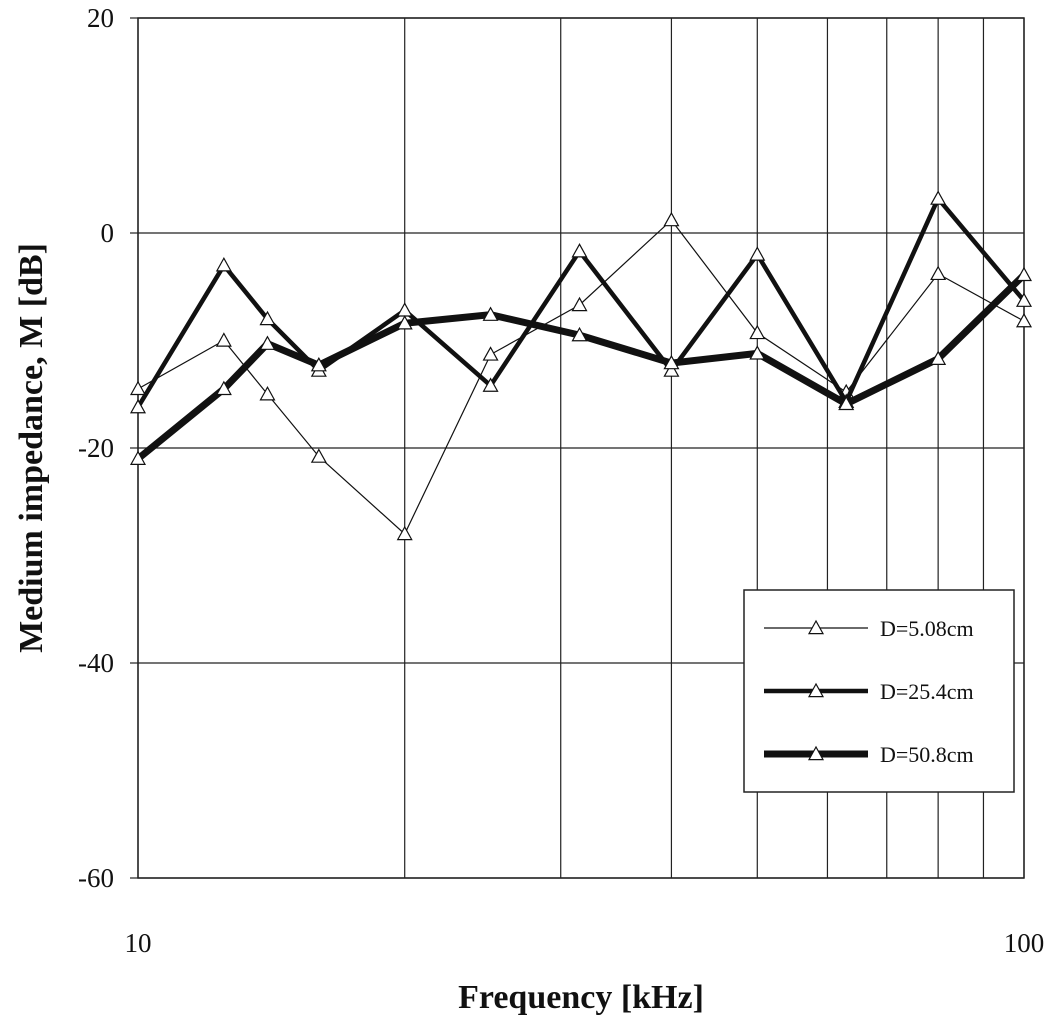  I want to click on legend: D=5.08cm D=25.4cm D=50.8cm, so click(879, 691).